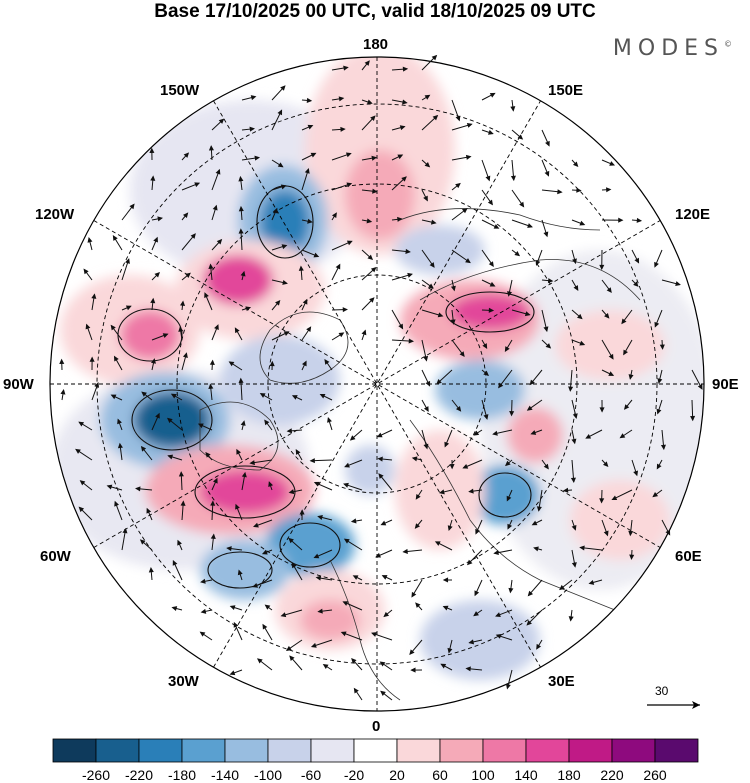  Describe the element at coordinates (728, 44) in the screenshot. I see `copyright-mark: ©` at that location.